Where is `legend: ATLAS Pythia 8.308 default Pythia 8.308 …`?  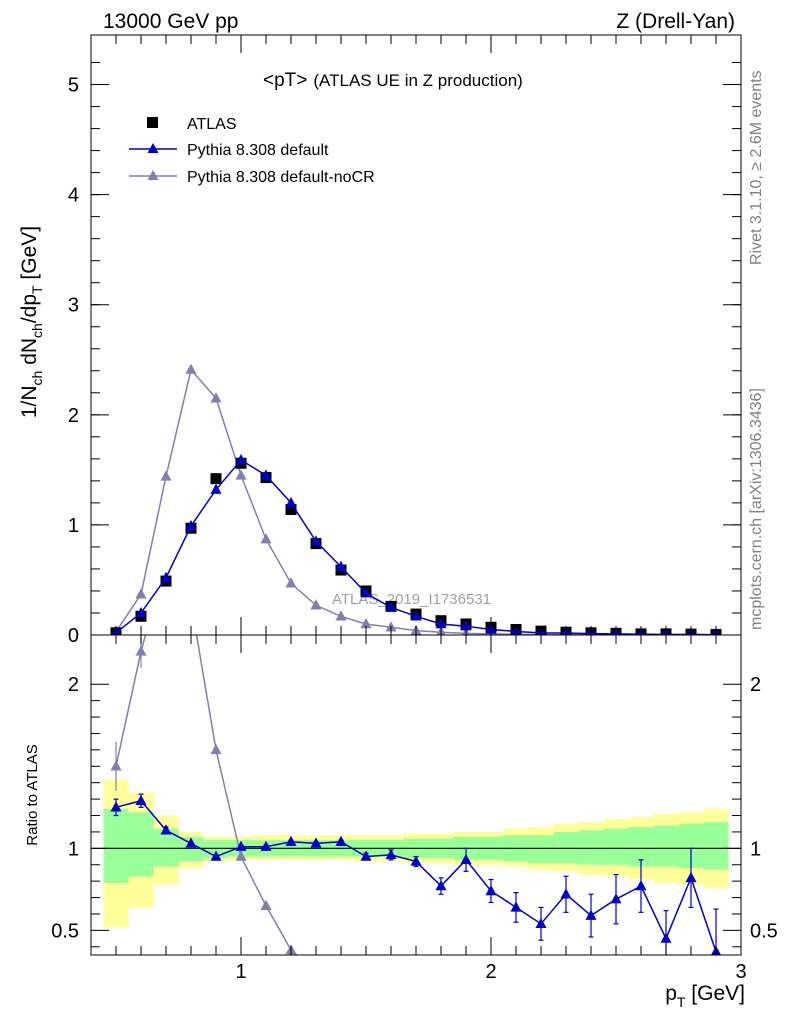
legend: ATLAS Pythia 8.308 default Pythia 8.308 … is located at coordinates (252, 151).